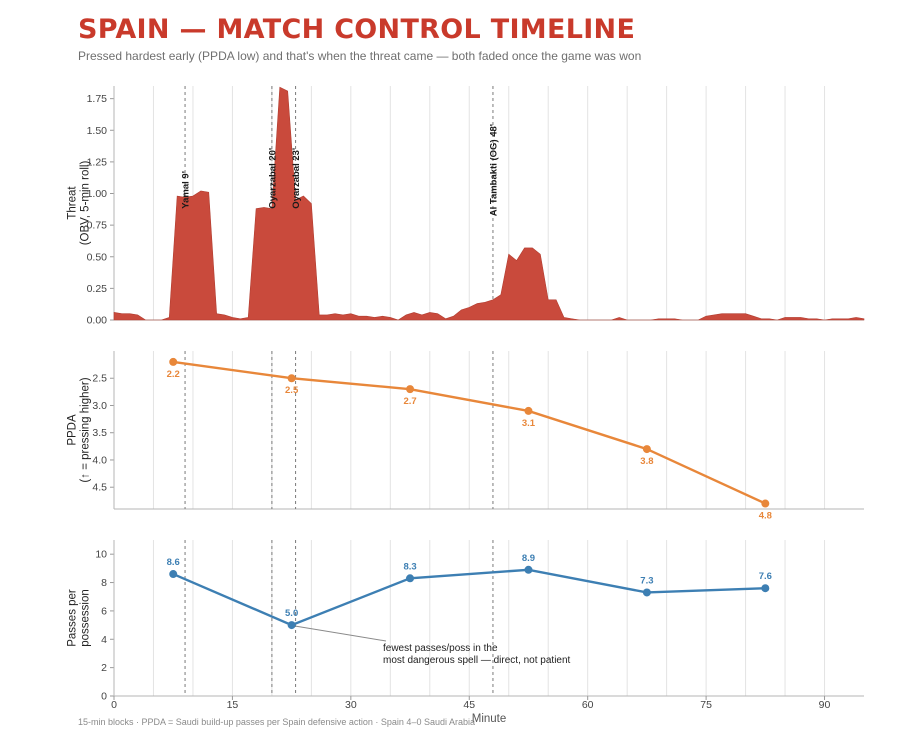 Image resolution: width=900 pixels, height=730 pixels. Describe the element at coordinates (706, 705) in the screenshot. I see `x-tick-label: 75` at that location.